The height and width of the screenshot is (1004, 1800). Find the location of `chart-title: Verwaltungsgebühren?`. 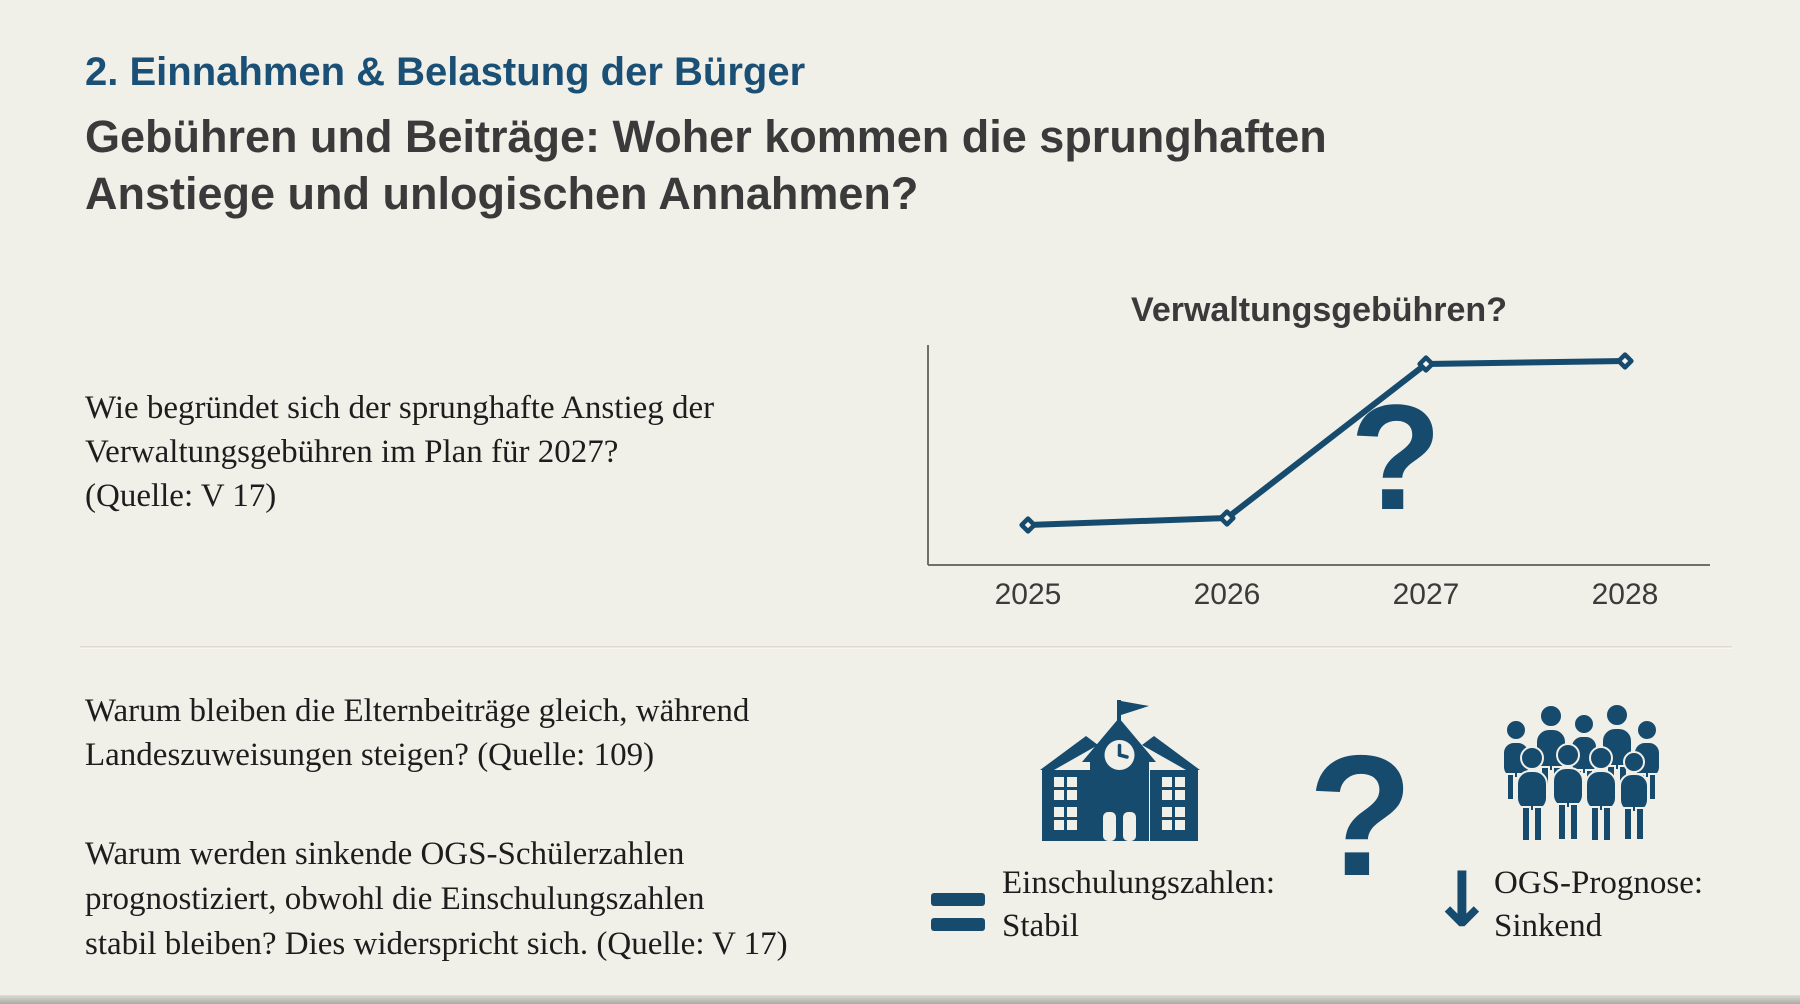

chart-title: Verwaltungsgebühren? is located at coordinates (1319, 310).